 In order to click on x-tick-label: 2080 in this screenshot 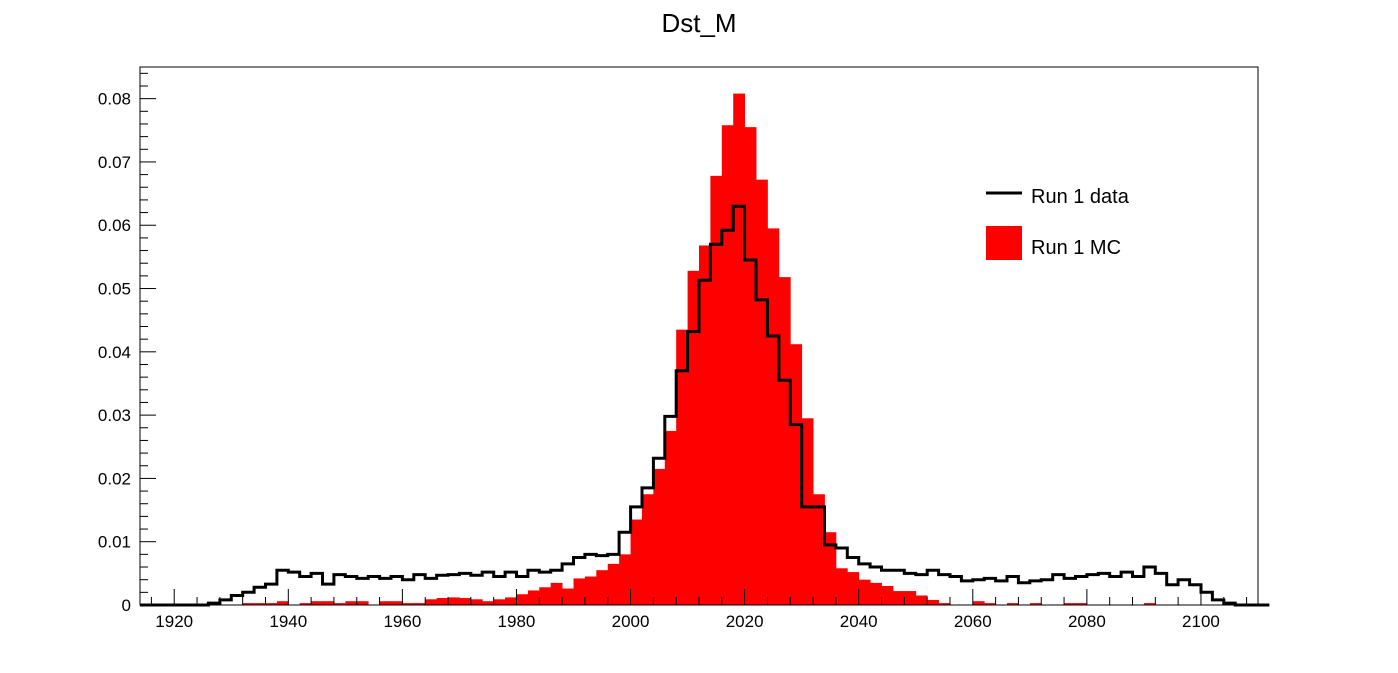, I will do `click(1087, 621)`.